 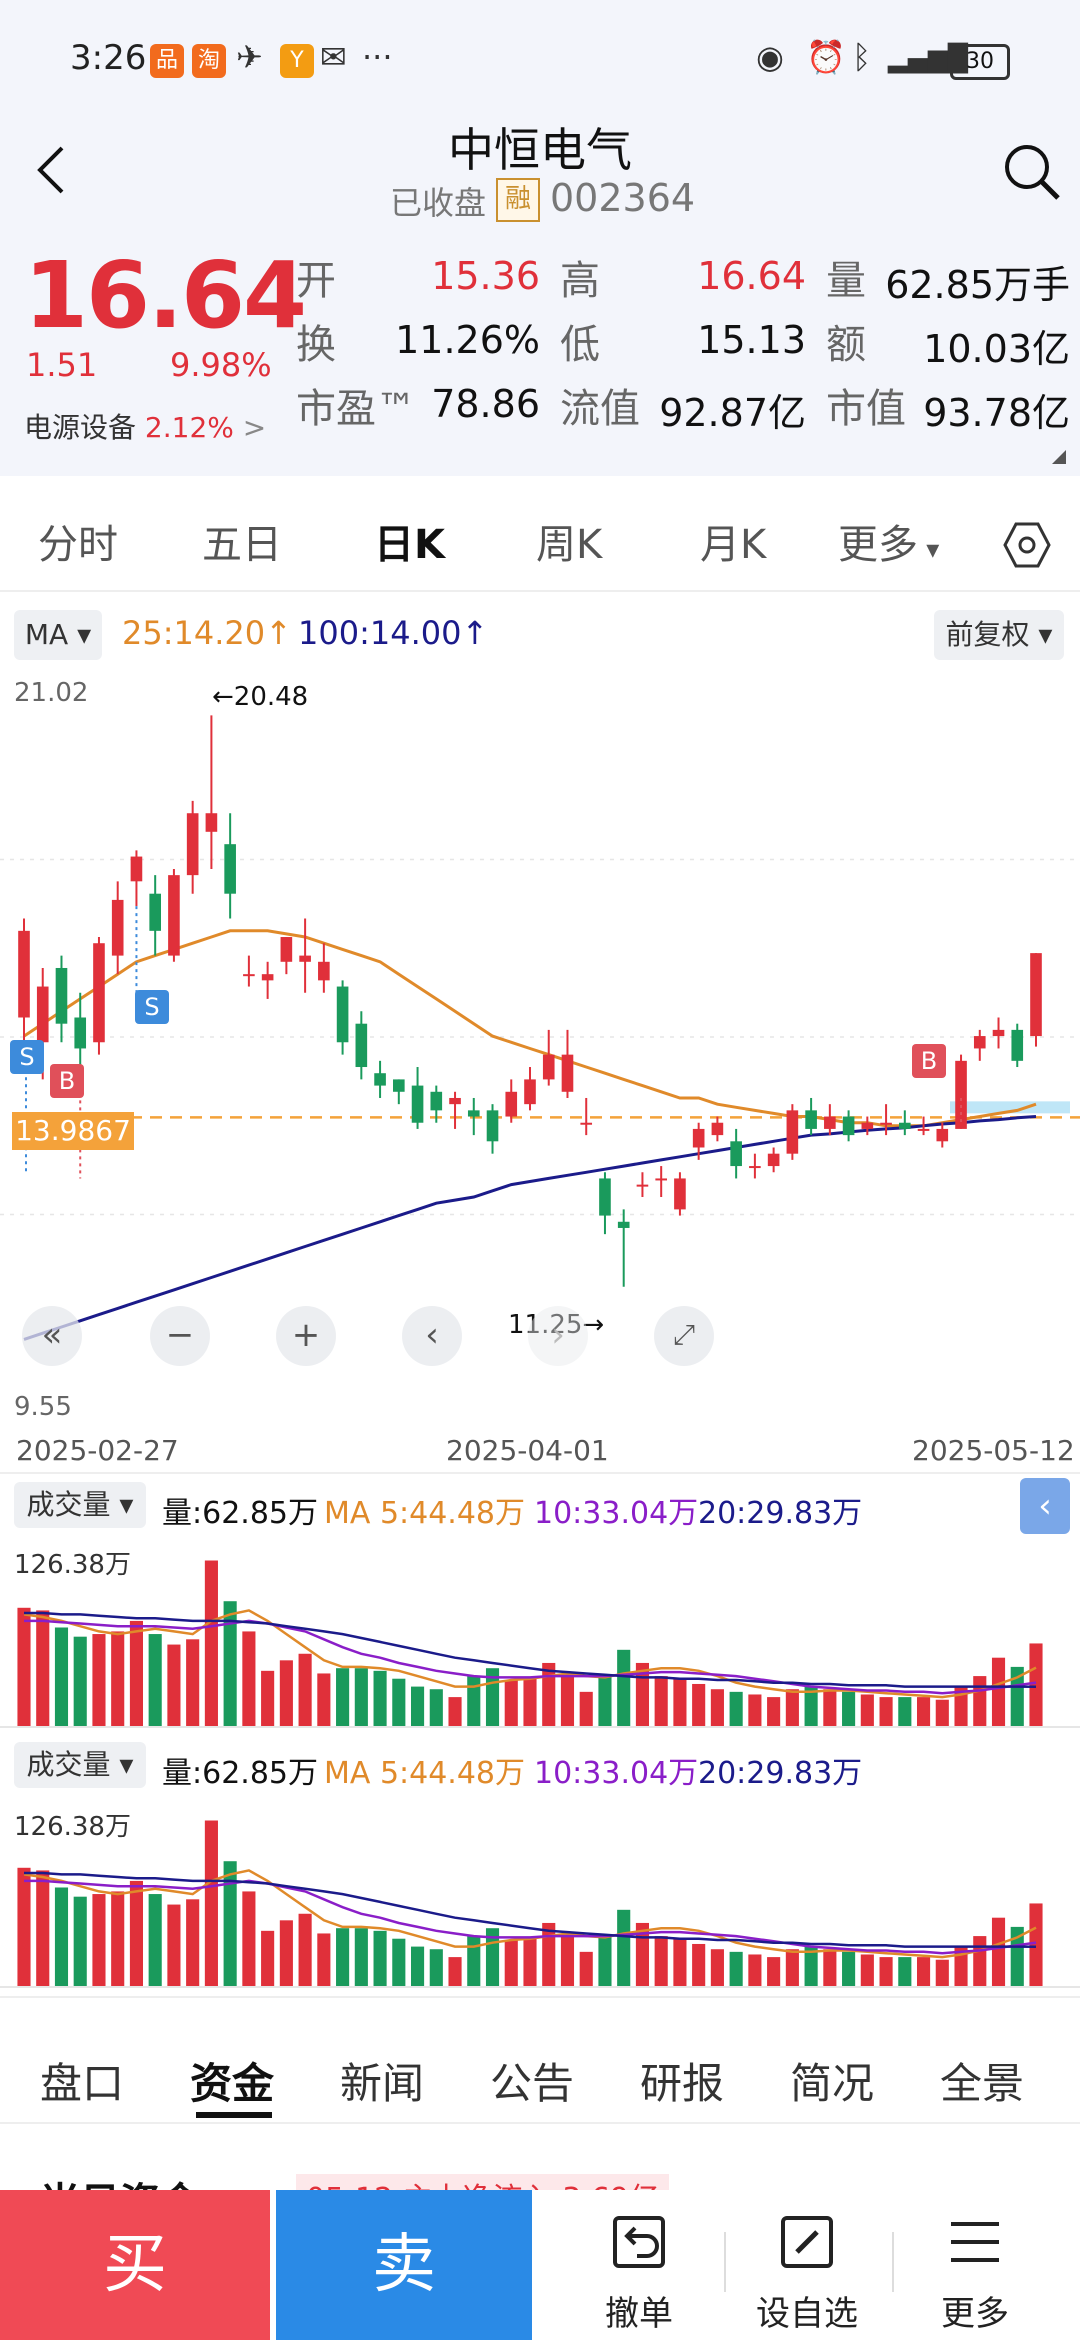 I want to click on rewind-icon: «, so click(x=52, y=1336).